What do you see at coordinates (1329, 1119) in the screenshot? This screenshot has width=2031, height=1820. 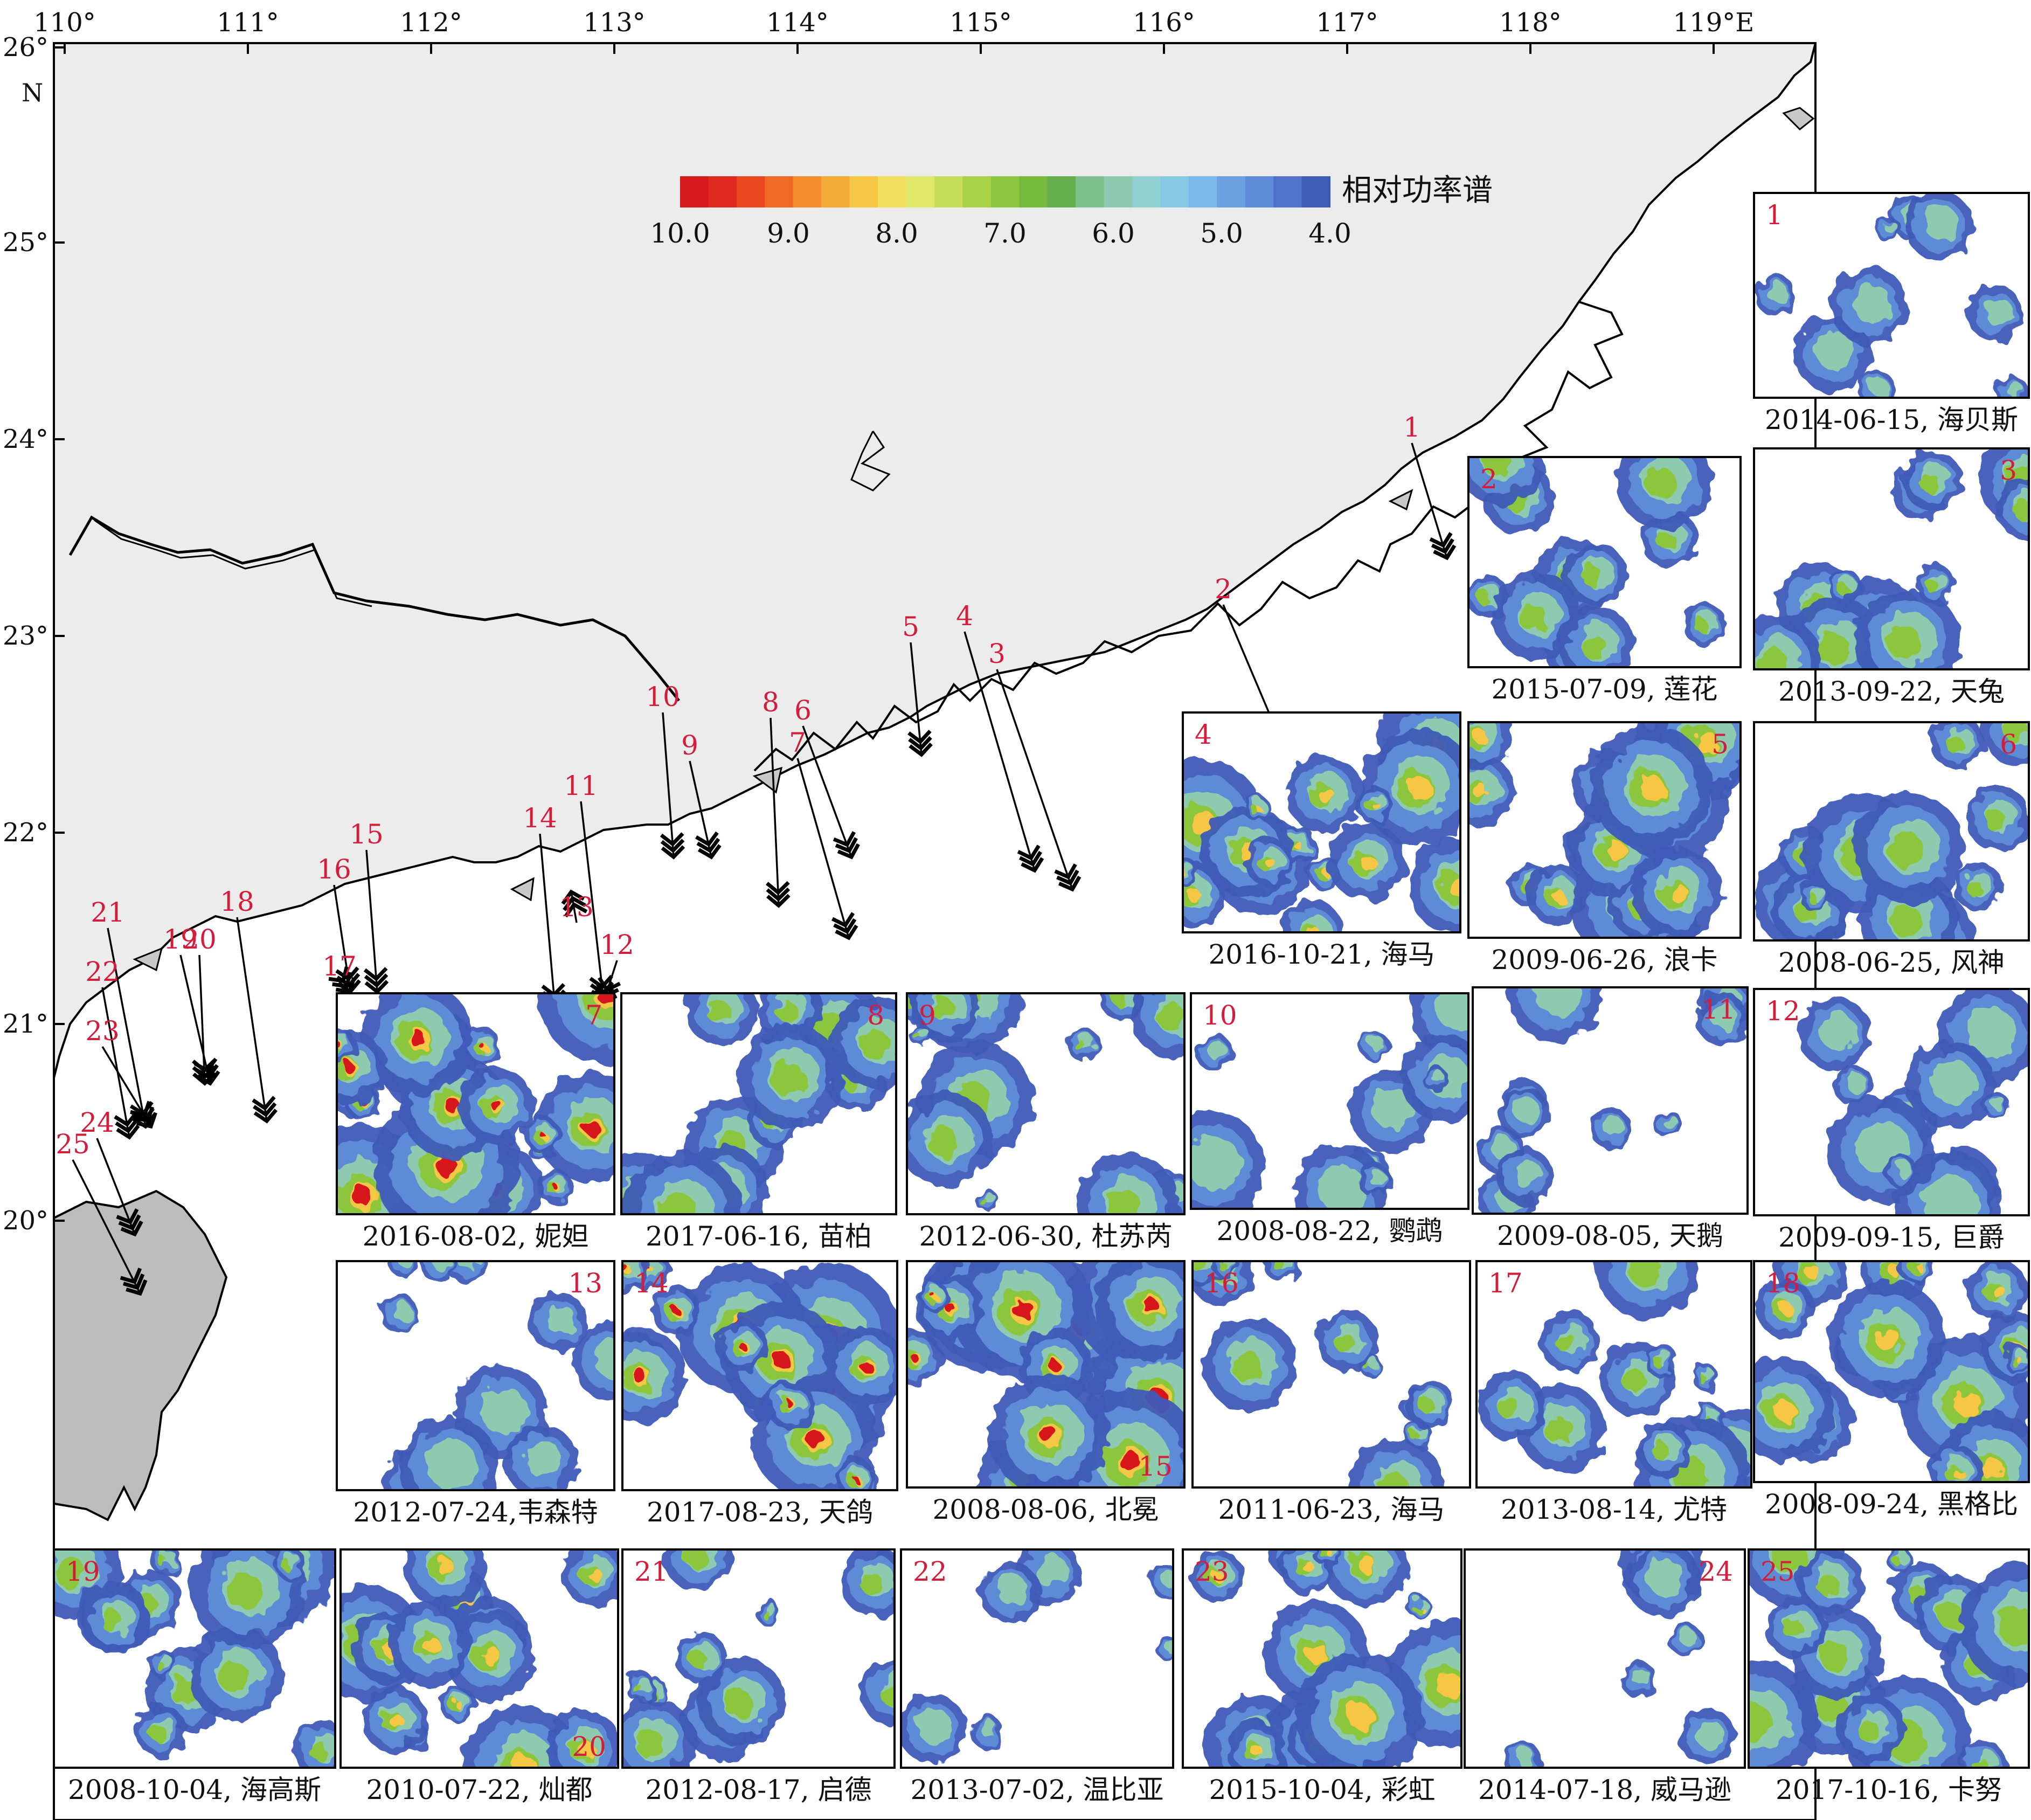 I see `radar-panel: 10 2008-08-22, 鹦鹉` at bounding box center [1329, 1119].